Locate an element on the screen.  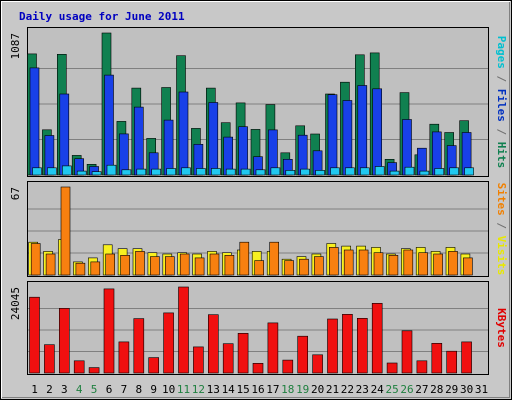
x-tick-label-day-19: 19 is located at coordinates (302, 389).